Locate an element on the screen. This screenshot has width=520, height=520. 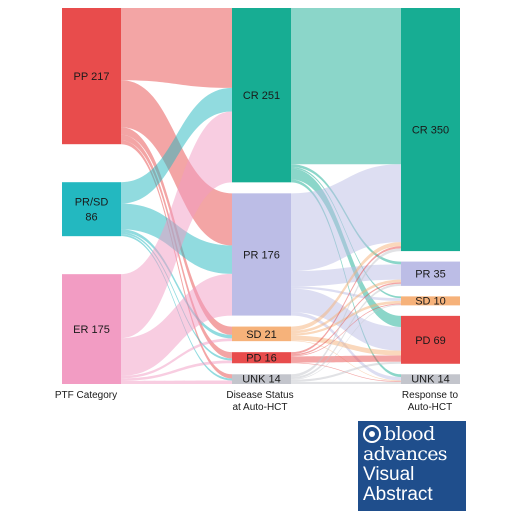
link-pd1-to-sd2 is located at coordinates (346, 330).